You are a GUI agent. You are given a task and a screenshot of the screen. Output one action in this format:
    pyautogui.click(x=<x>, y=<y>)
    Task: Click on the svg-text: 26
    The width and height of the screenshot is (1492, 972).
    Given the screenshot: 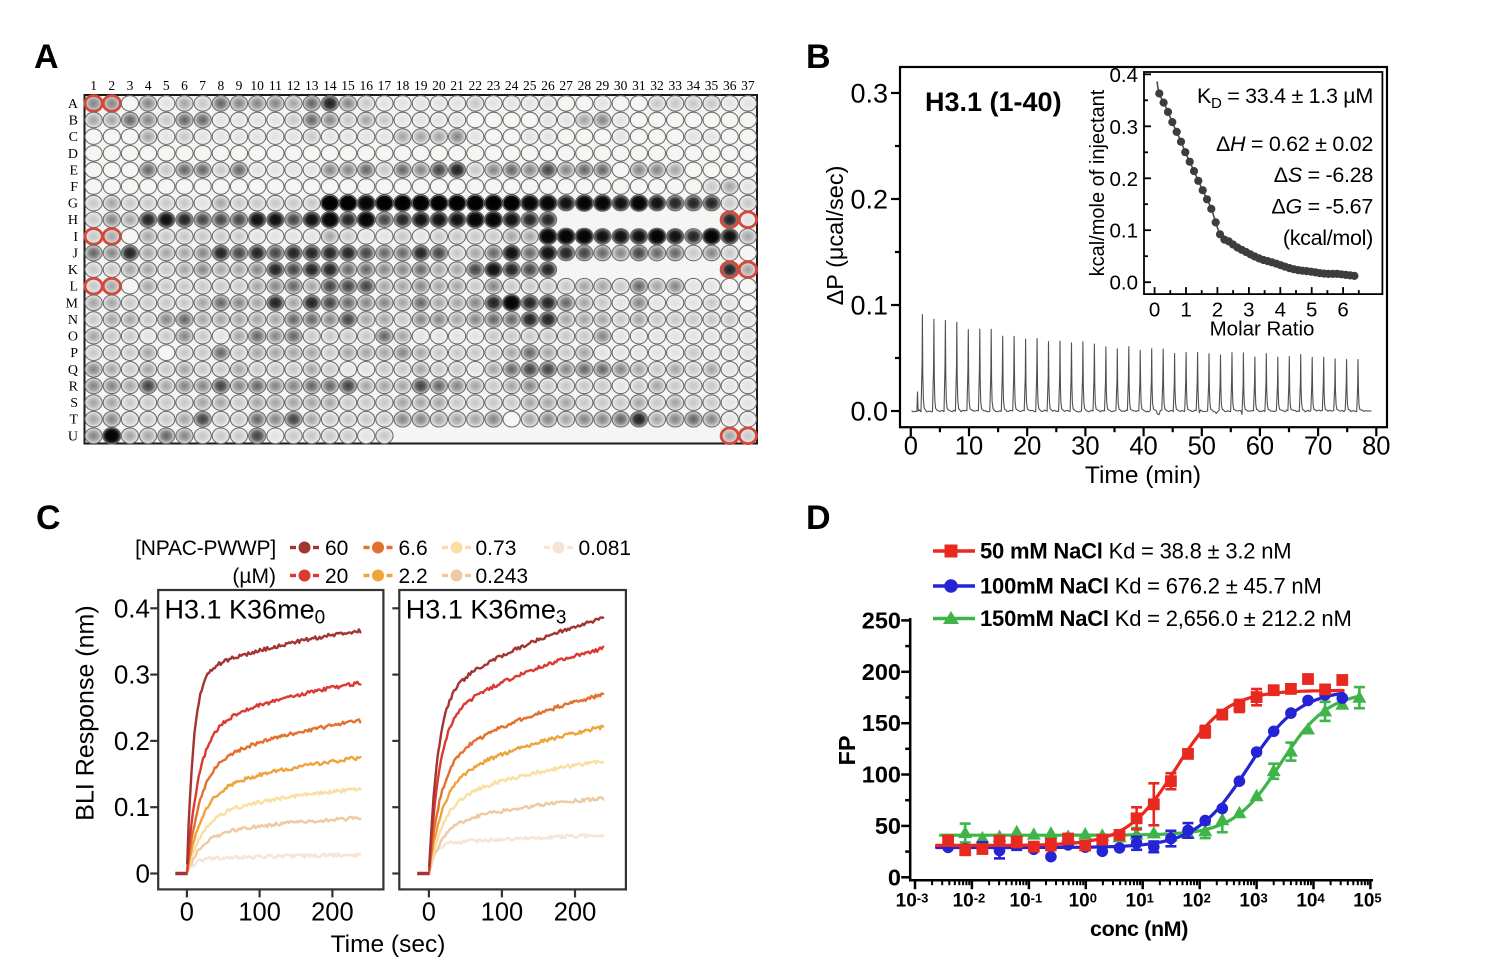 What is the action you would take?
    pyautogui.click(x=548, y=85)
    